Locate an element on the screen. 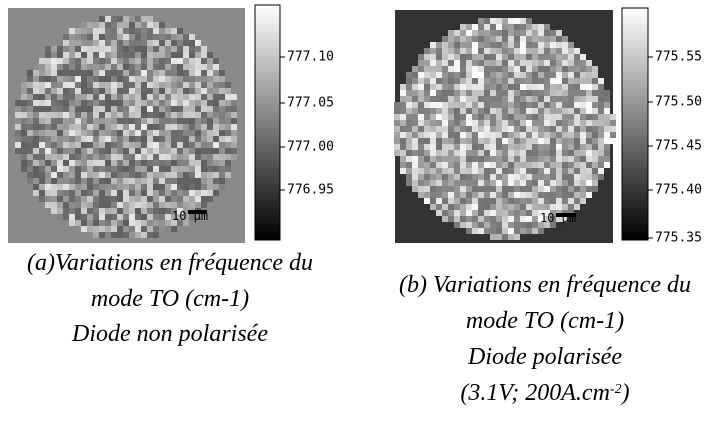 This screenshot has height=435, width=718. caption-text: -2 is located at coordinates (616, 389).